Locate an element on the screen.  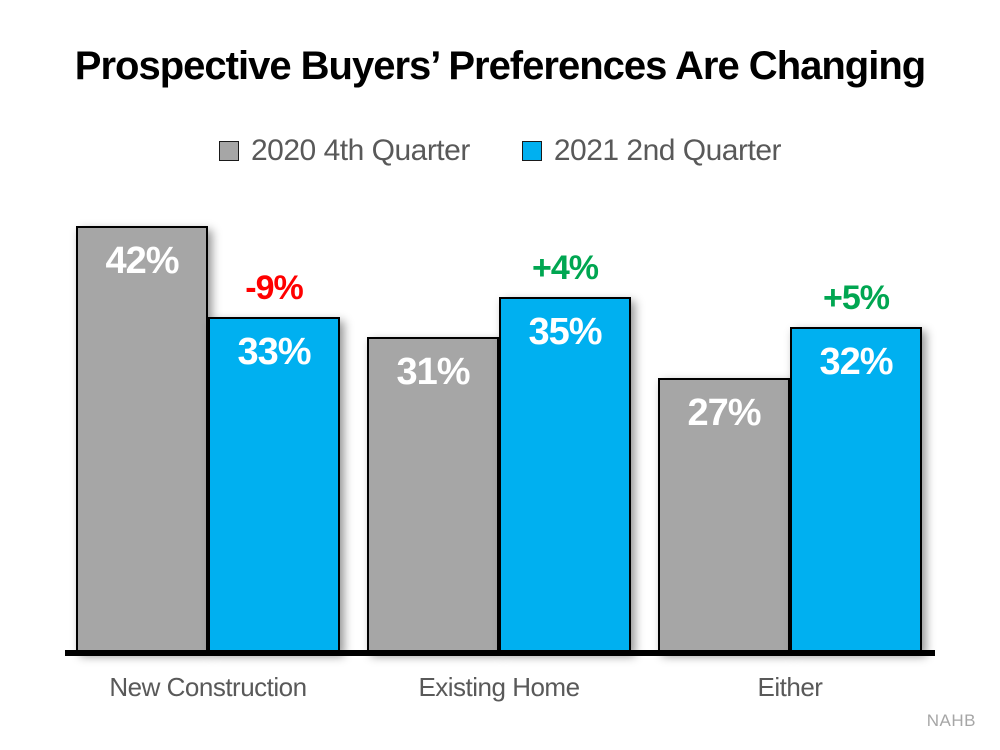
bar-value-label: 42% is located at coordinates (142, 260).